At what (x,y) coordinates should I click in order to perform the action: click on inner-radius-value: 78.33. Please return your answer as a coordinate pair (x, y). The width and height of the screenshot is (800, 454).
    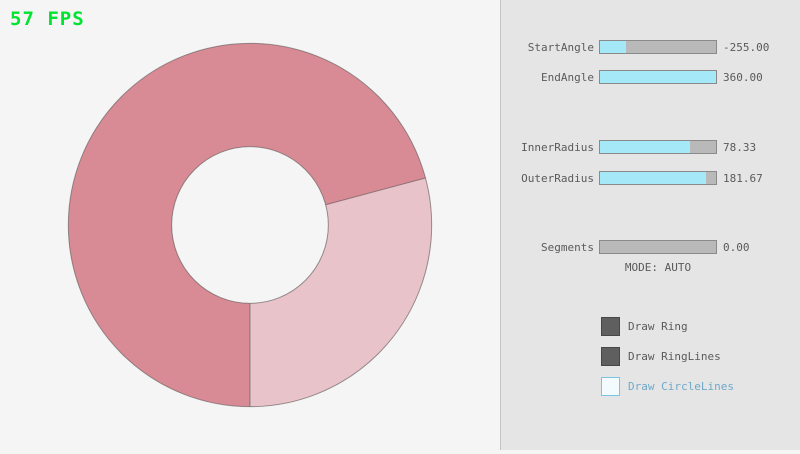
    Looking at the image, I should click on (740, 147).